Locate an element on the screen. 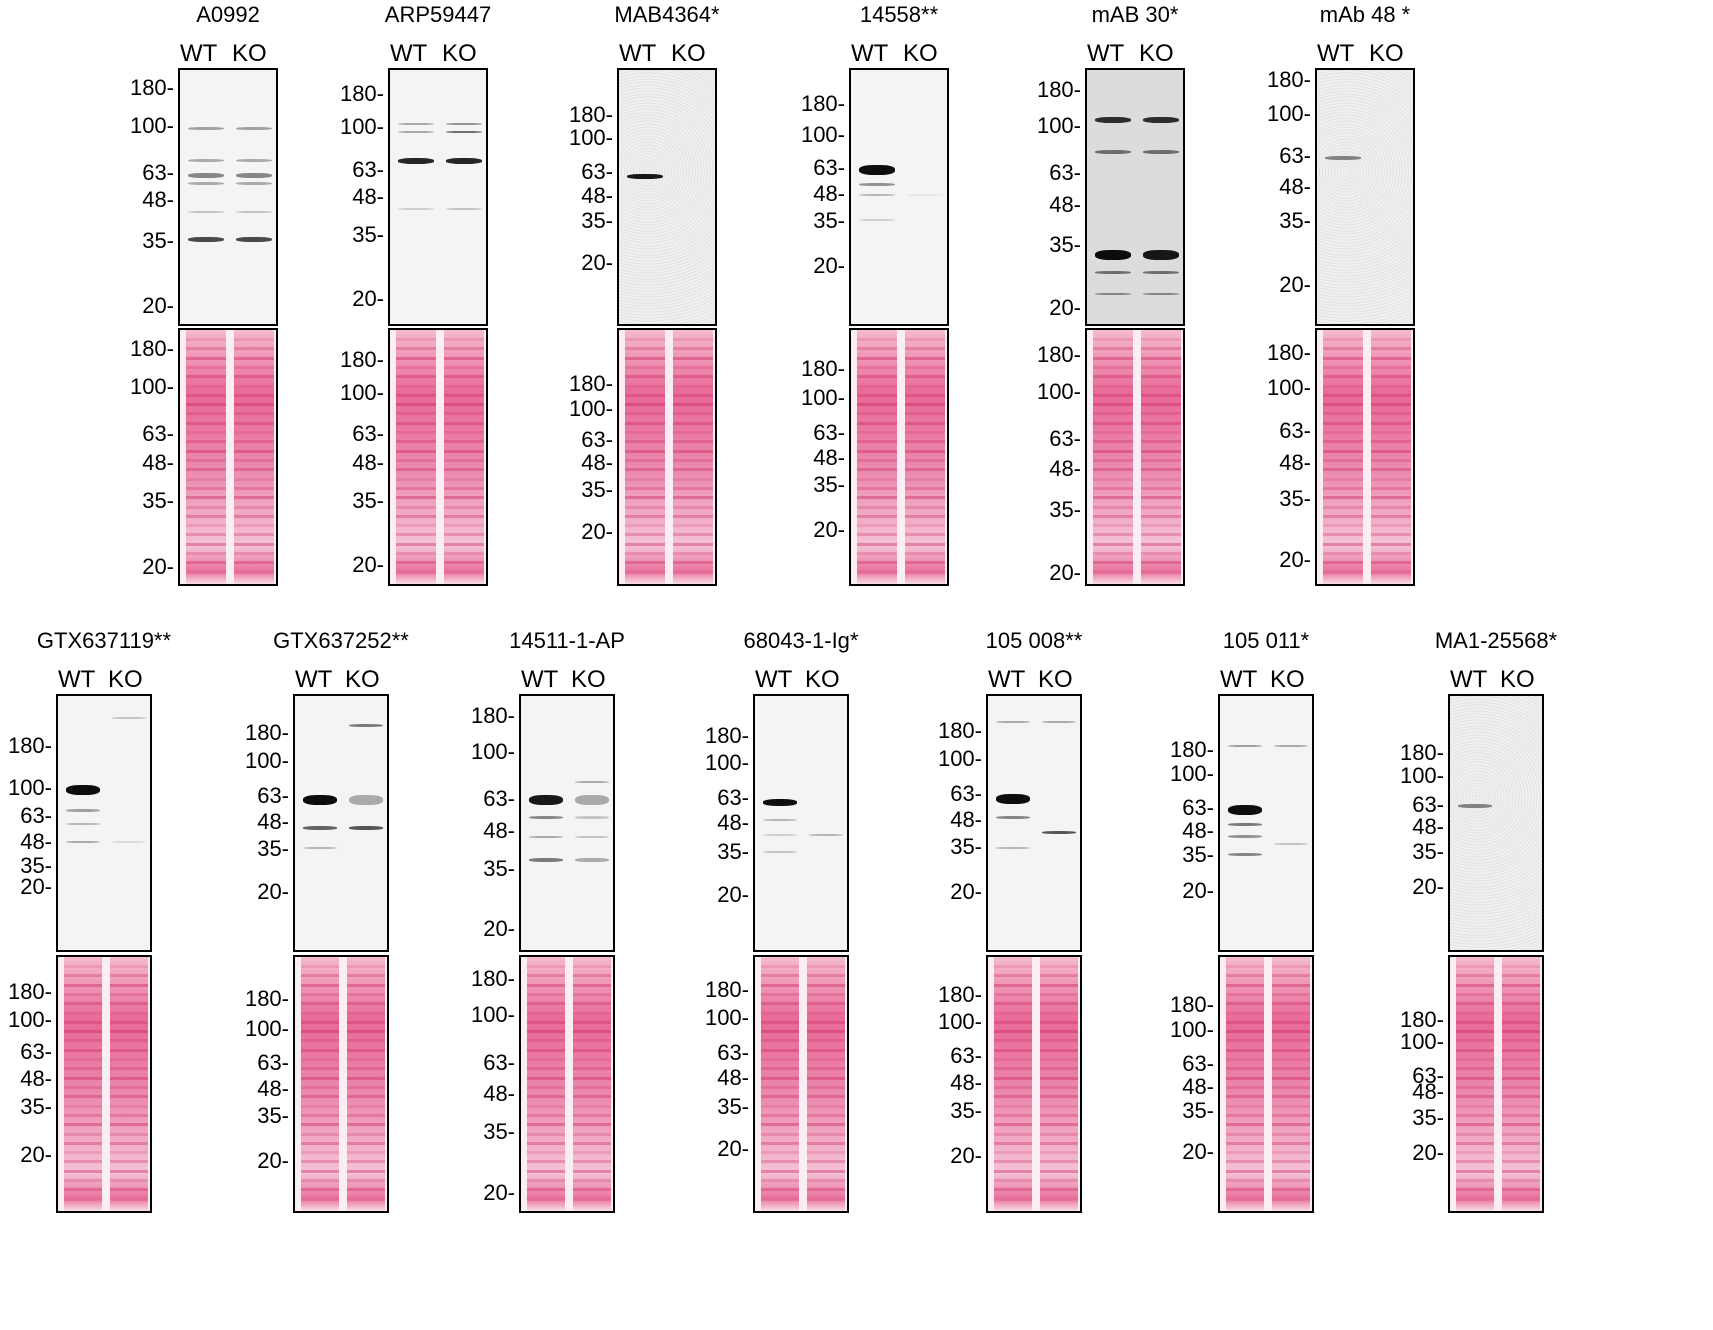 This screenshot has height=1330, width=1713. mw-marker: 180- is located at coordinates (959, 730).